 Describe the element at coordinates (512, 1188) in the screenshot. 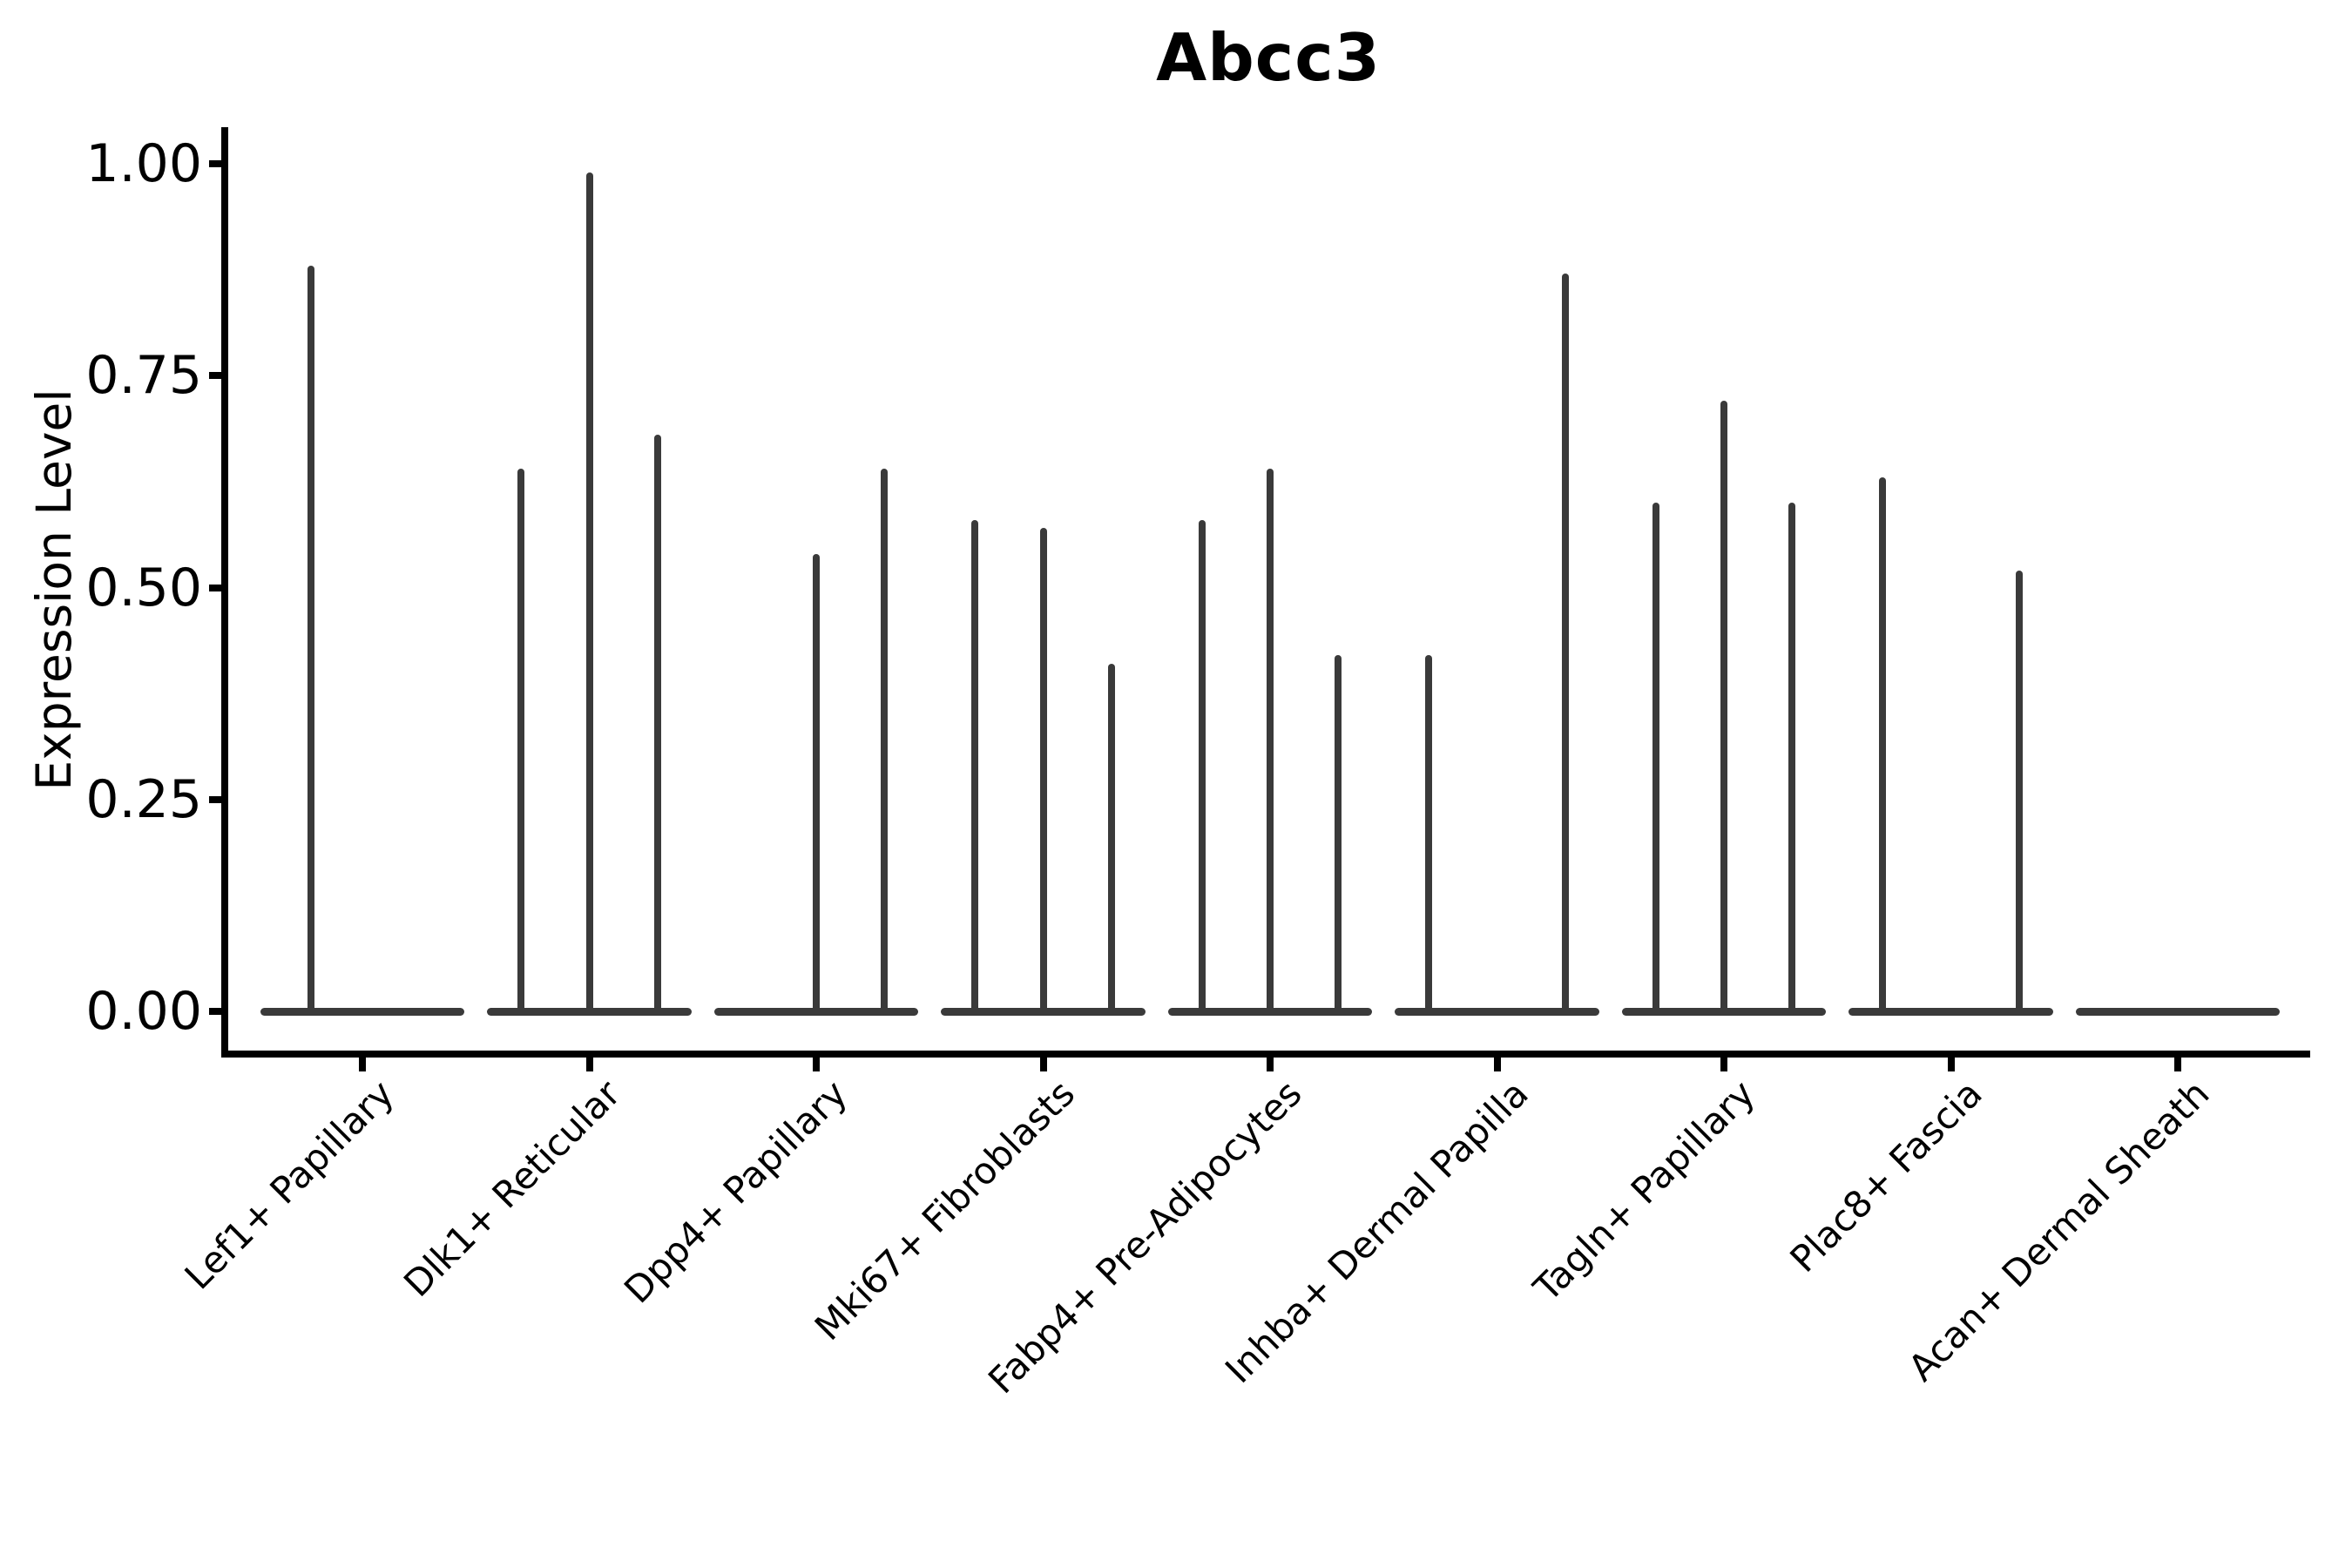

I see `x-axis-tick-label: Dlk1+ Reticular` at that location.